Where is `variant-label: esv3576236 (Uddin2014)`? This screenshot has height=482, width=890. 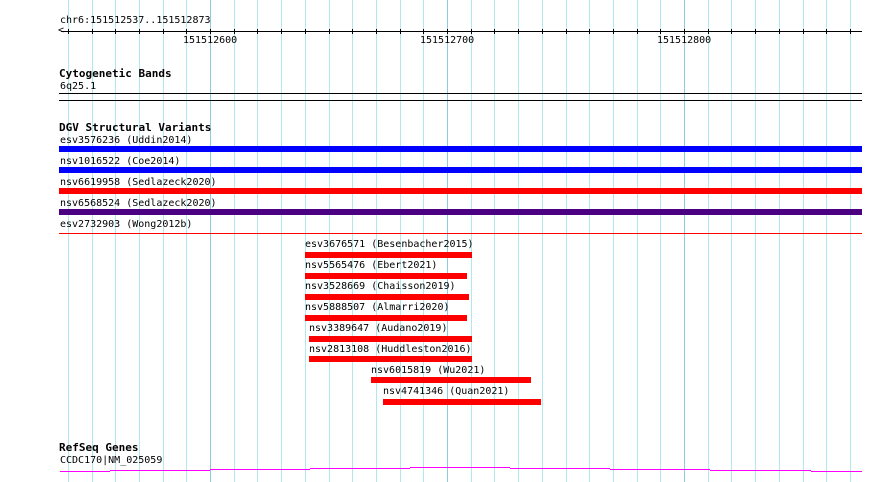 variant-label: esv3576236 (Uddin2014) is located at coordinates (126, 140).